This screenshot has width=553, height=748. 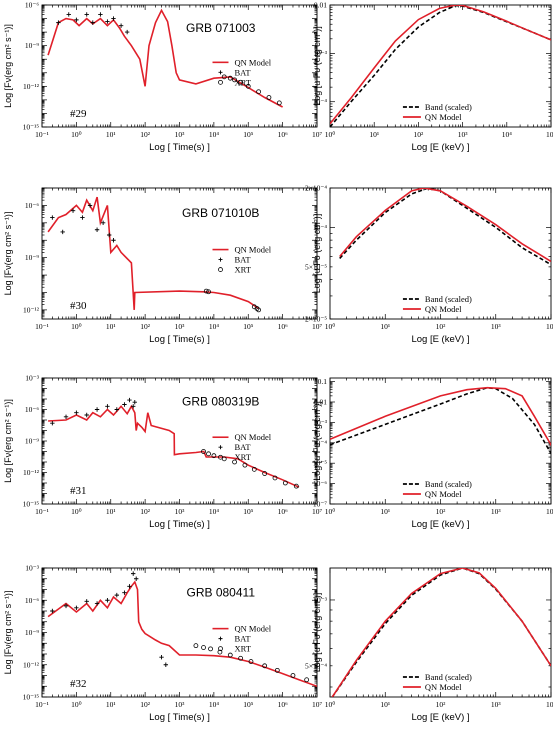 I want to click on y-tick-label: 5×10⁻⁵, so click(x=316, y=266).